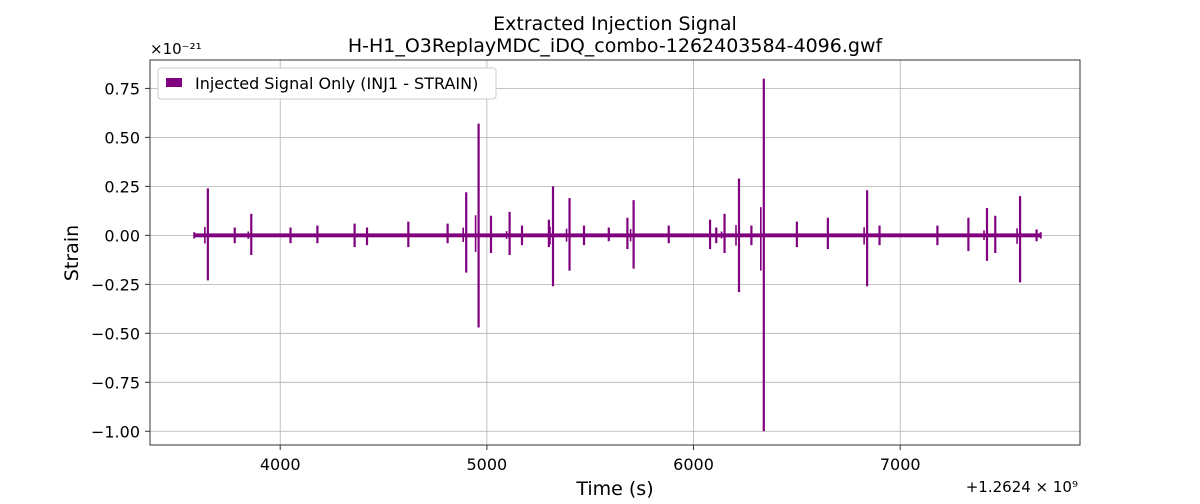 This screenshot has height=504, width=1200. I want to click on y-tick-label: −0.50, so click(115, 333).